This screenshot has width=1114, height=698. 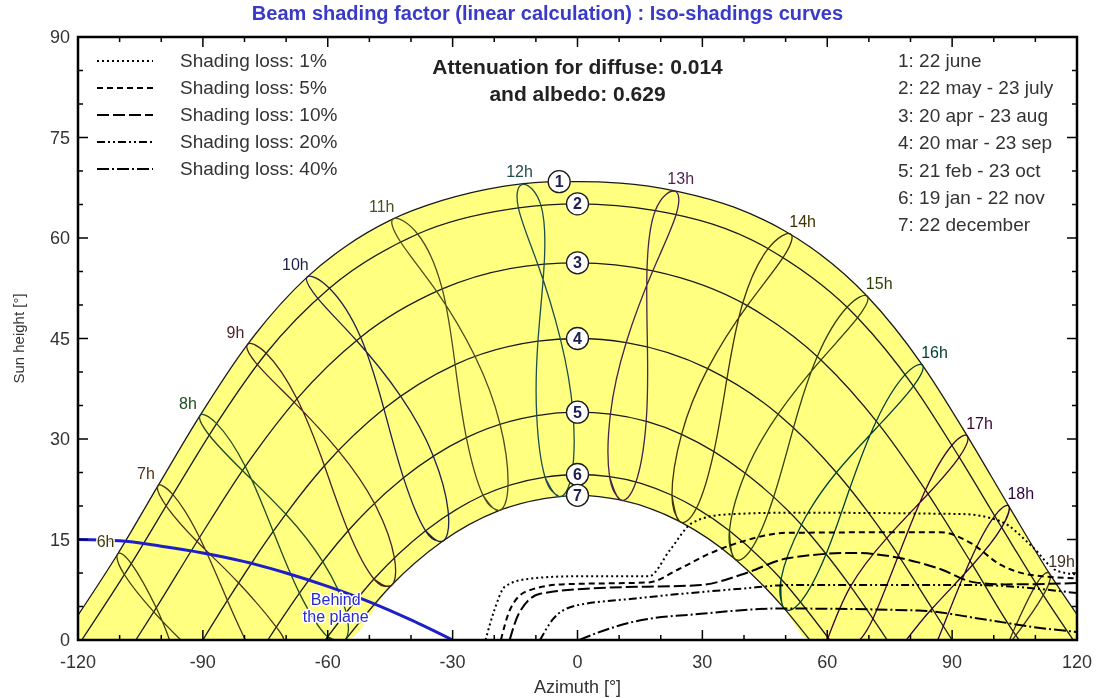 What do you see at coordinates (1077, 662) in the screenshot?
I see `x-tick-label: 120` at bounding box center [1077, 662].